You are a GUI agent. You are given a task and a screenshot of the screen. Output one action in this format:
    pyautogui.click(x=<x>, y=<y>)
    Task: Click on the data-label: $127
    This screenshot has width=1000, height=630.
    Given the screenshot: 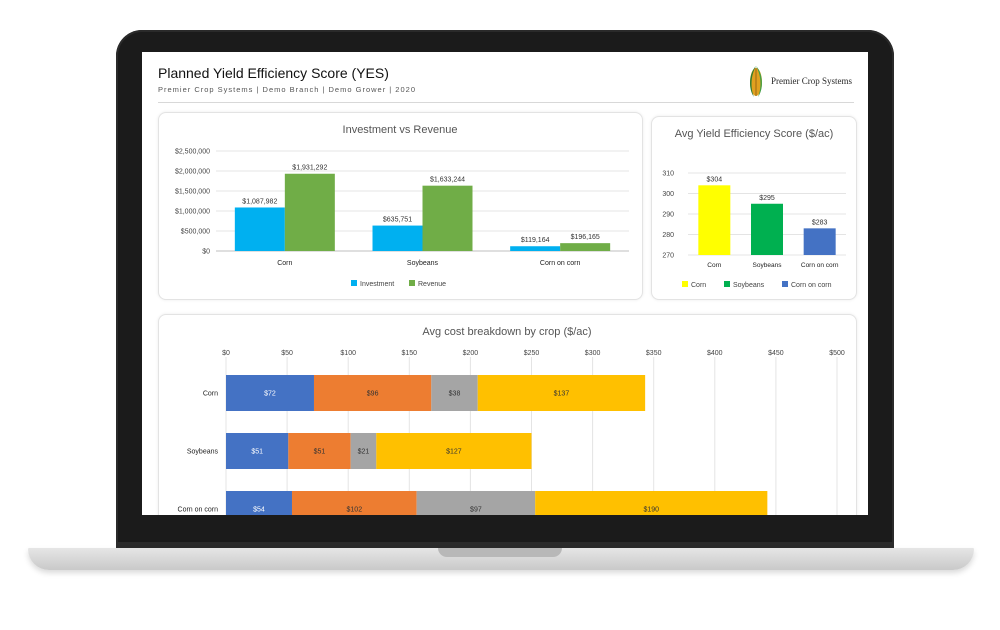 What is the action you would take?
    pyautogui.click(x=454, y=452)
    